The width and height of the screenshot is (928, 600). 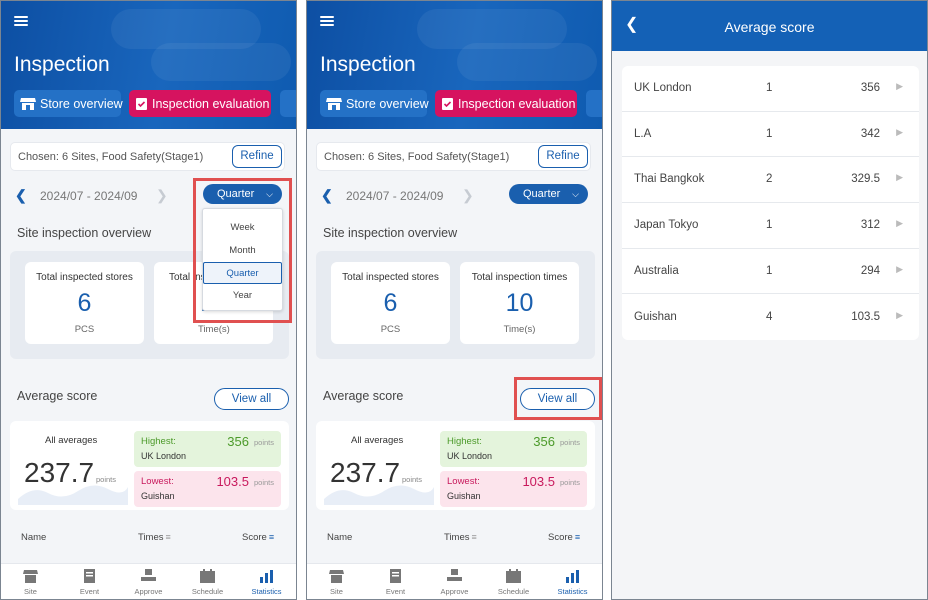 What do you see at coordinates (569, 482) in the screenshot?
I see `lowest-unit: points` at bounding box center [569, 482].